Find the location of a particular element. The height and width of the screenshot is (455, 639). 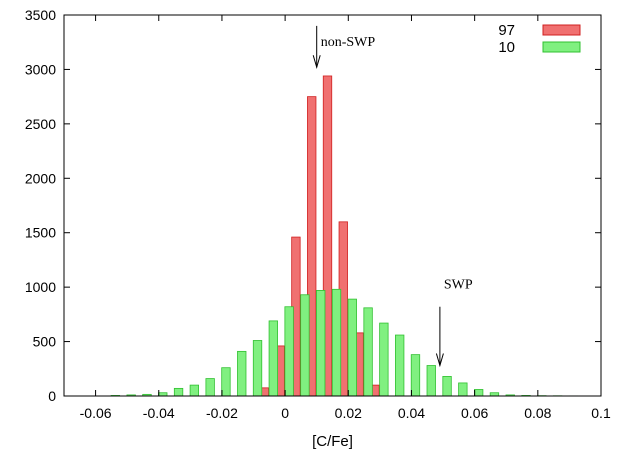

x-tick-label-3: 0 is located at coordinates (285, 413).